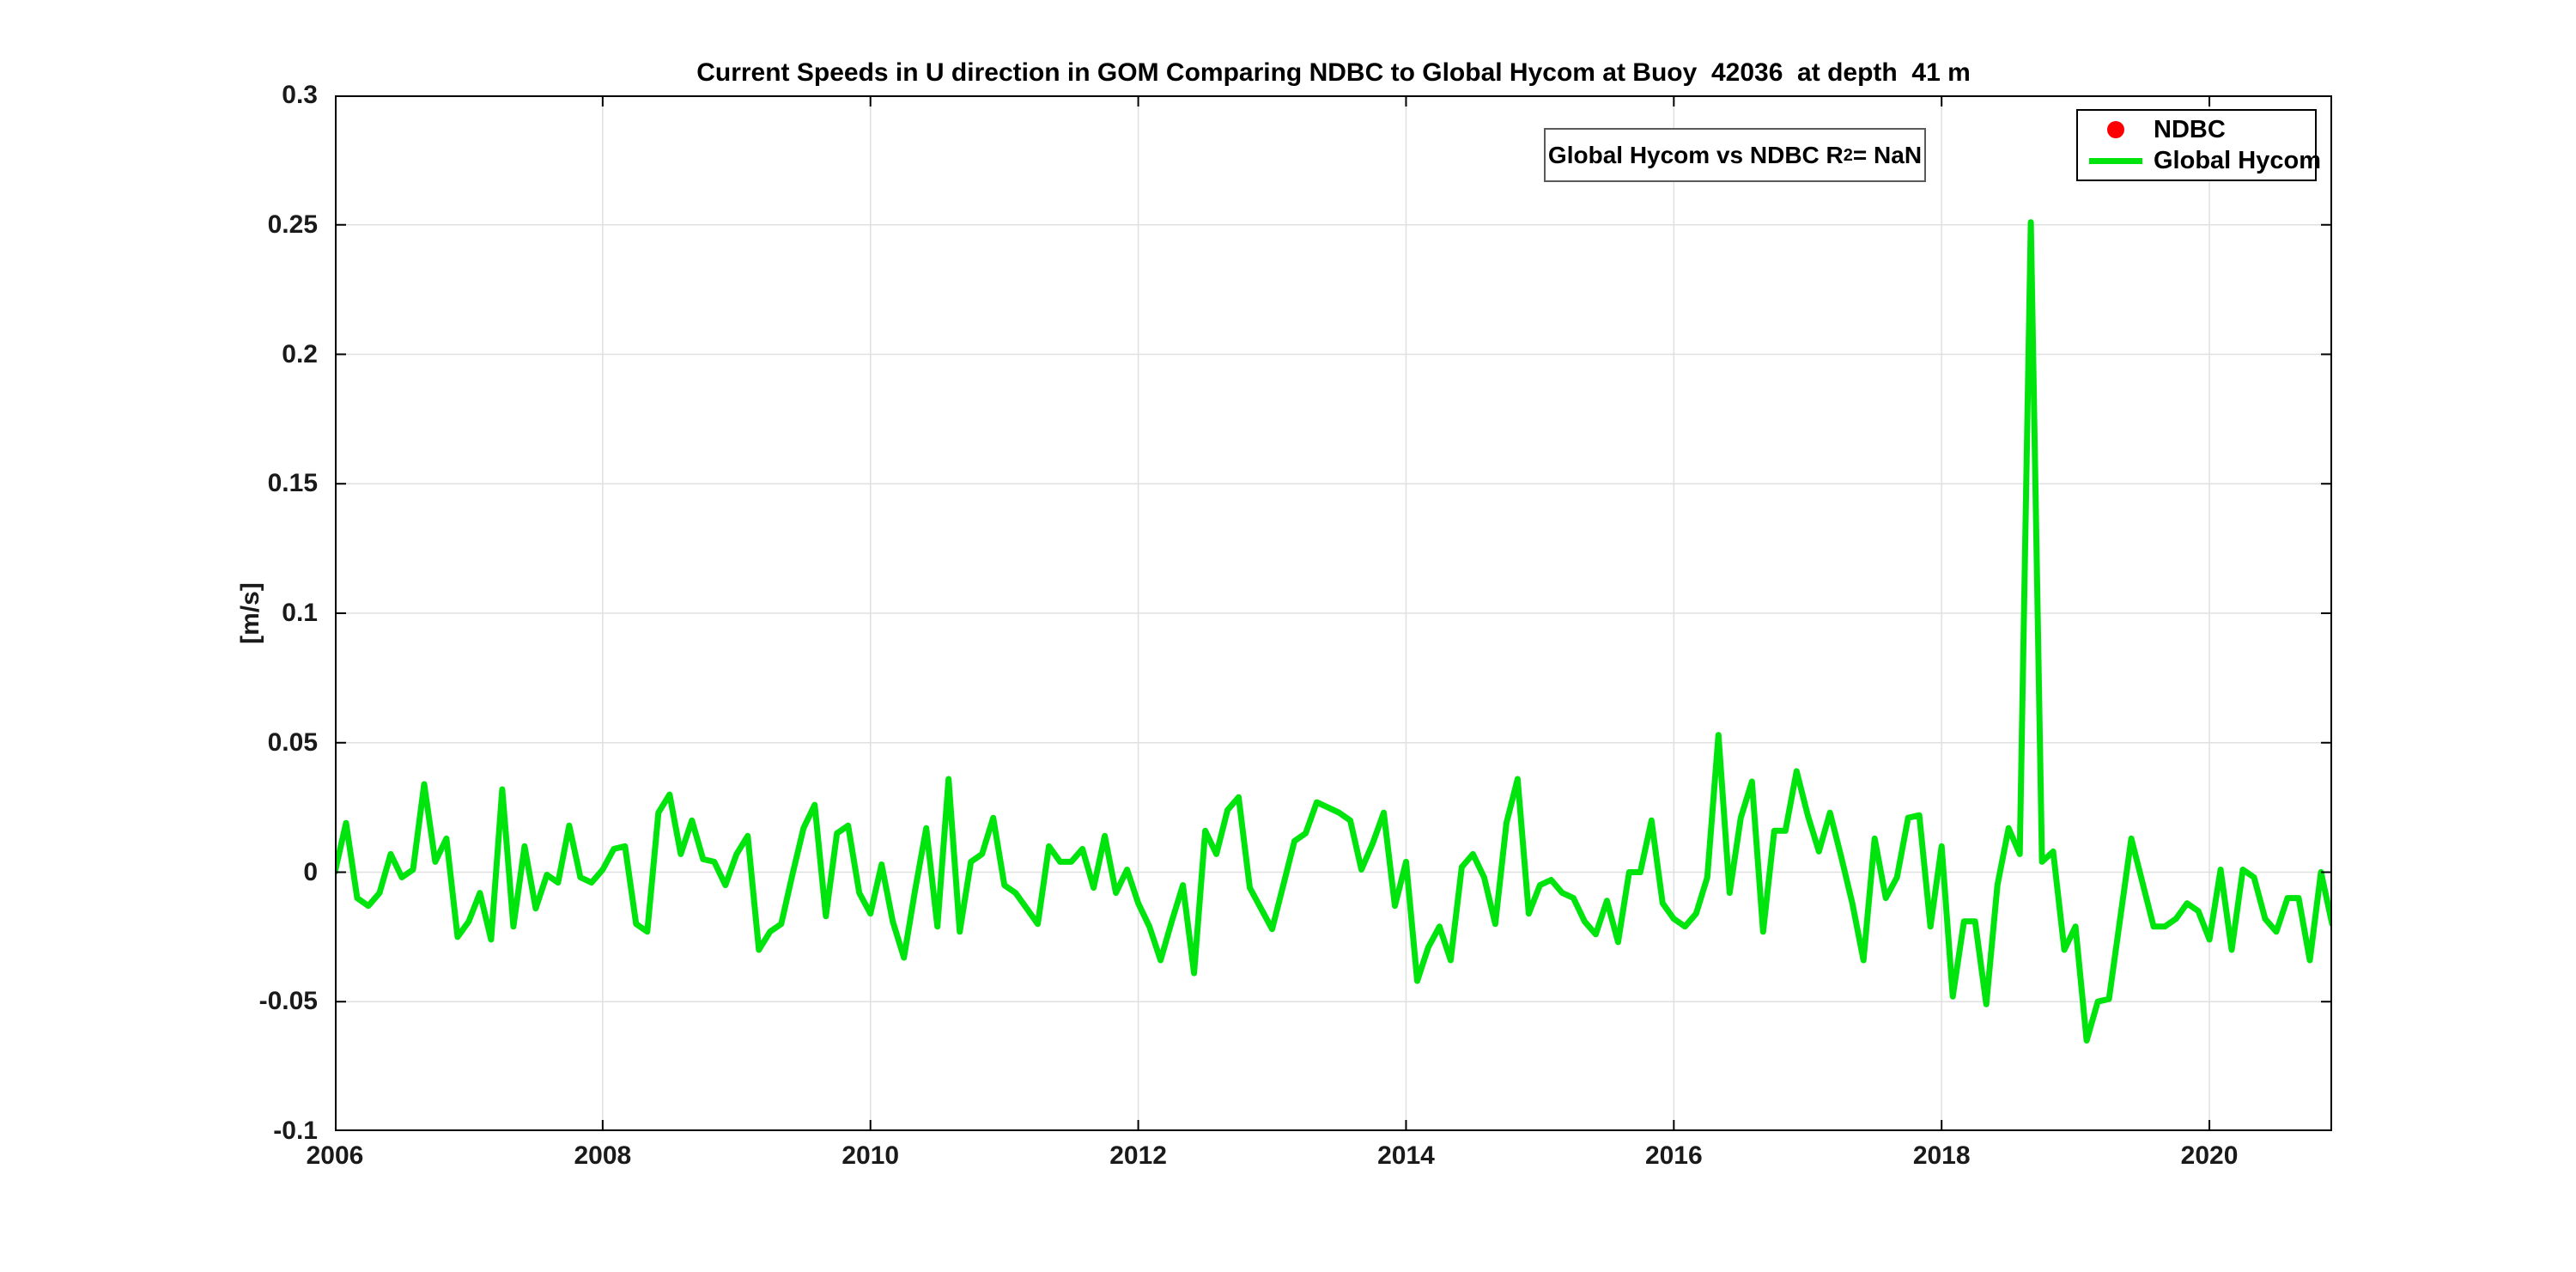  Describe the element at coordinates (1674, 1155) in the screenshot. I see `x-tick-label: 2016` at that location.